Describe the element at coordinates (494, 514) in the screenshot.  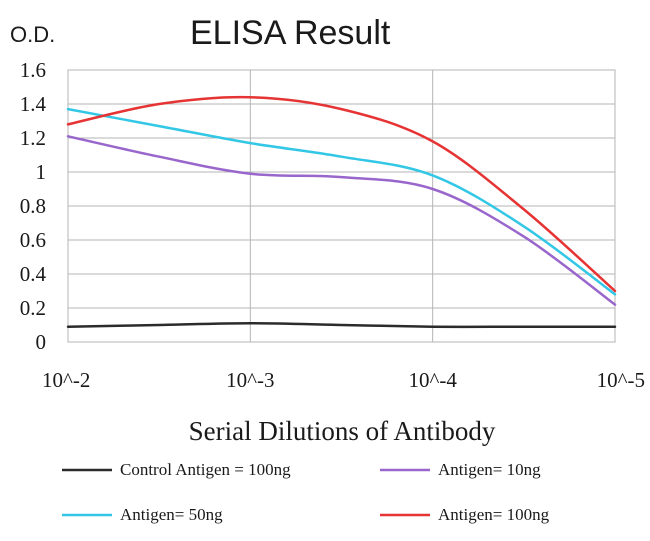
I see `legend-label: Antigen= 100ng` at that location.